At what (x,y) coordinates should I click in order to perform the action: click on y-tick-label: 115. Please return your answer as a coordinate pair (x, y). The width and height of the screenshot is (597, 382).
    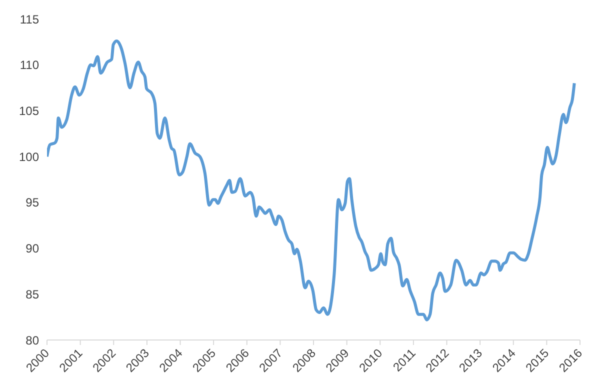
    Looking at the image, I should click on (30, 19).